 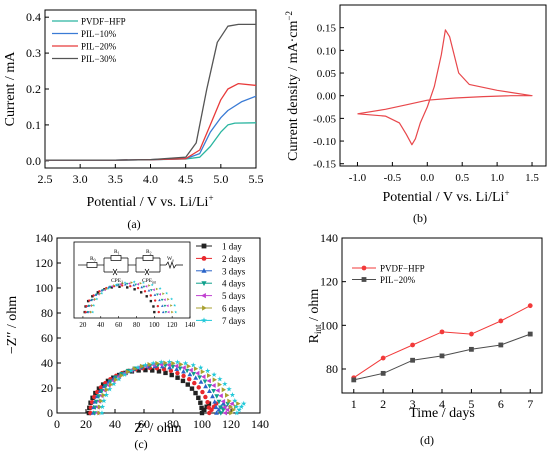 I want to click on x-tick-label: 100, so click(x=202, y=424).